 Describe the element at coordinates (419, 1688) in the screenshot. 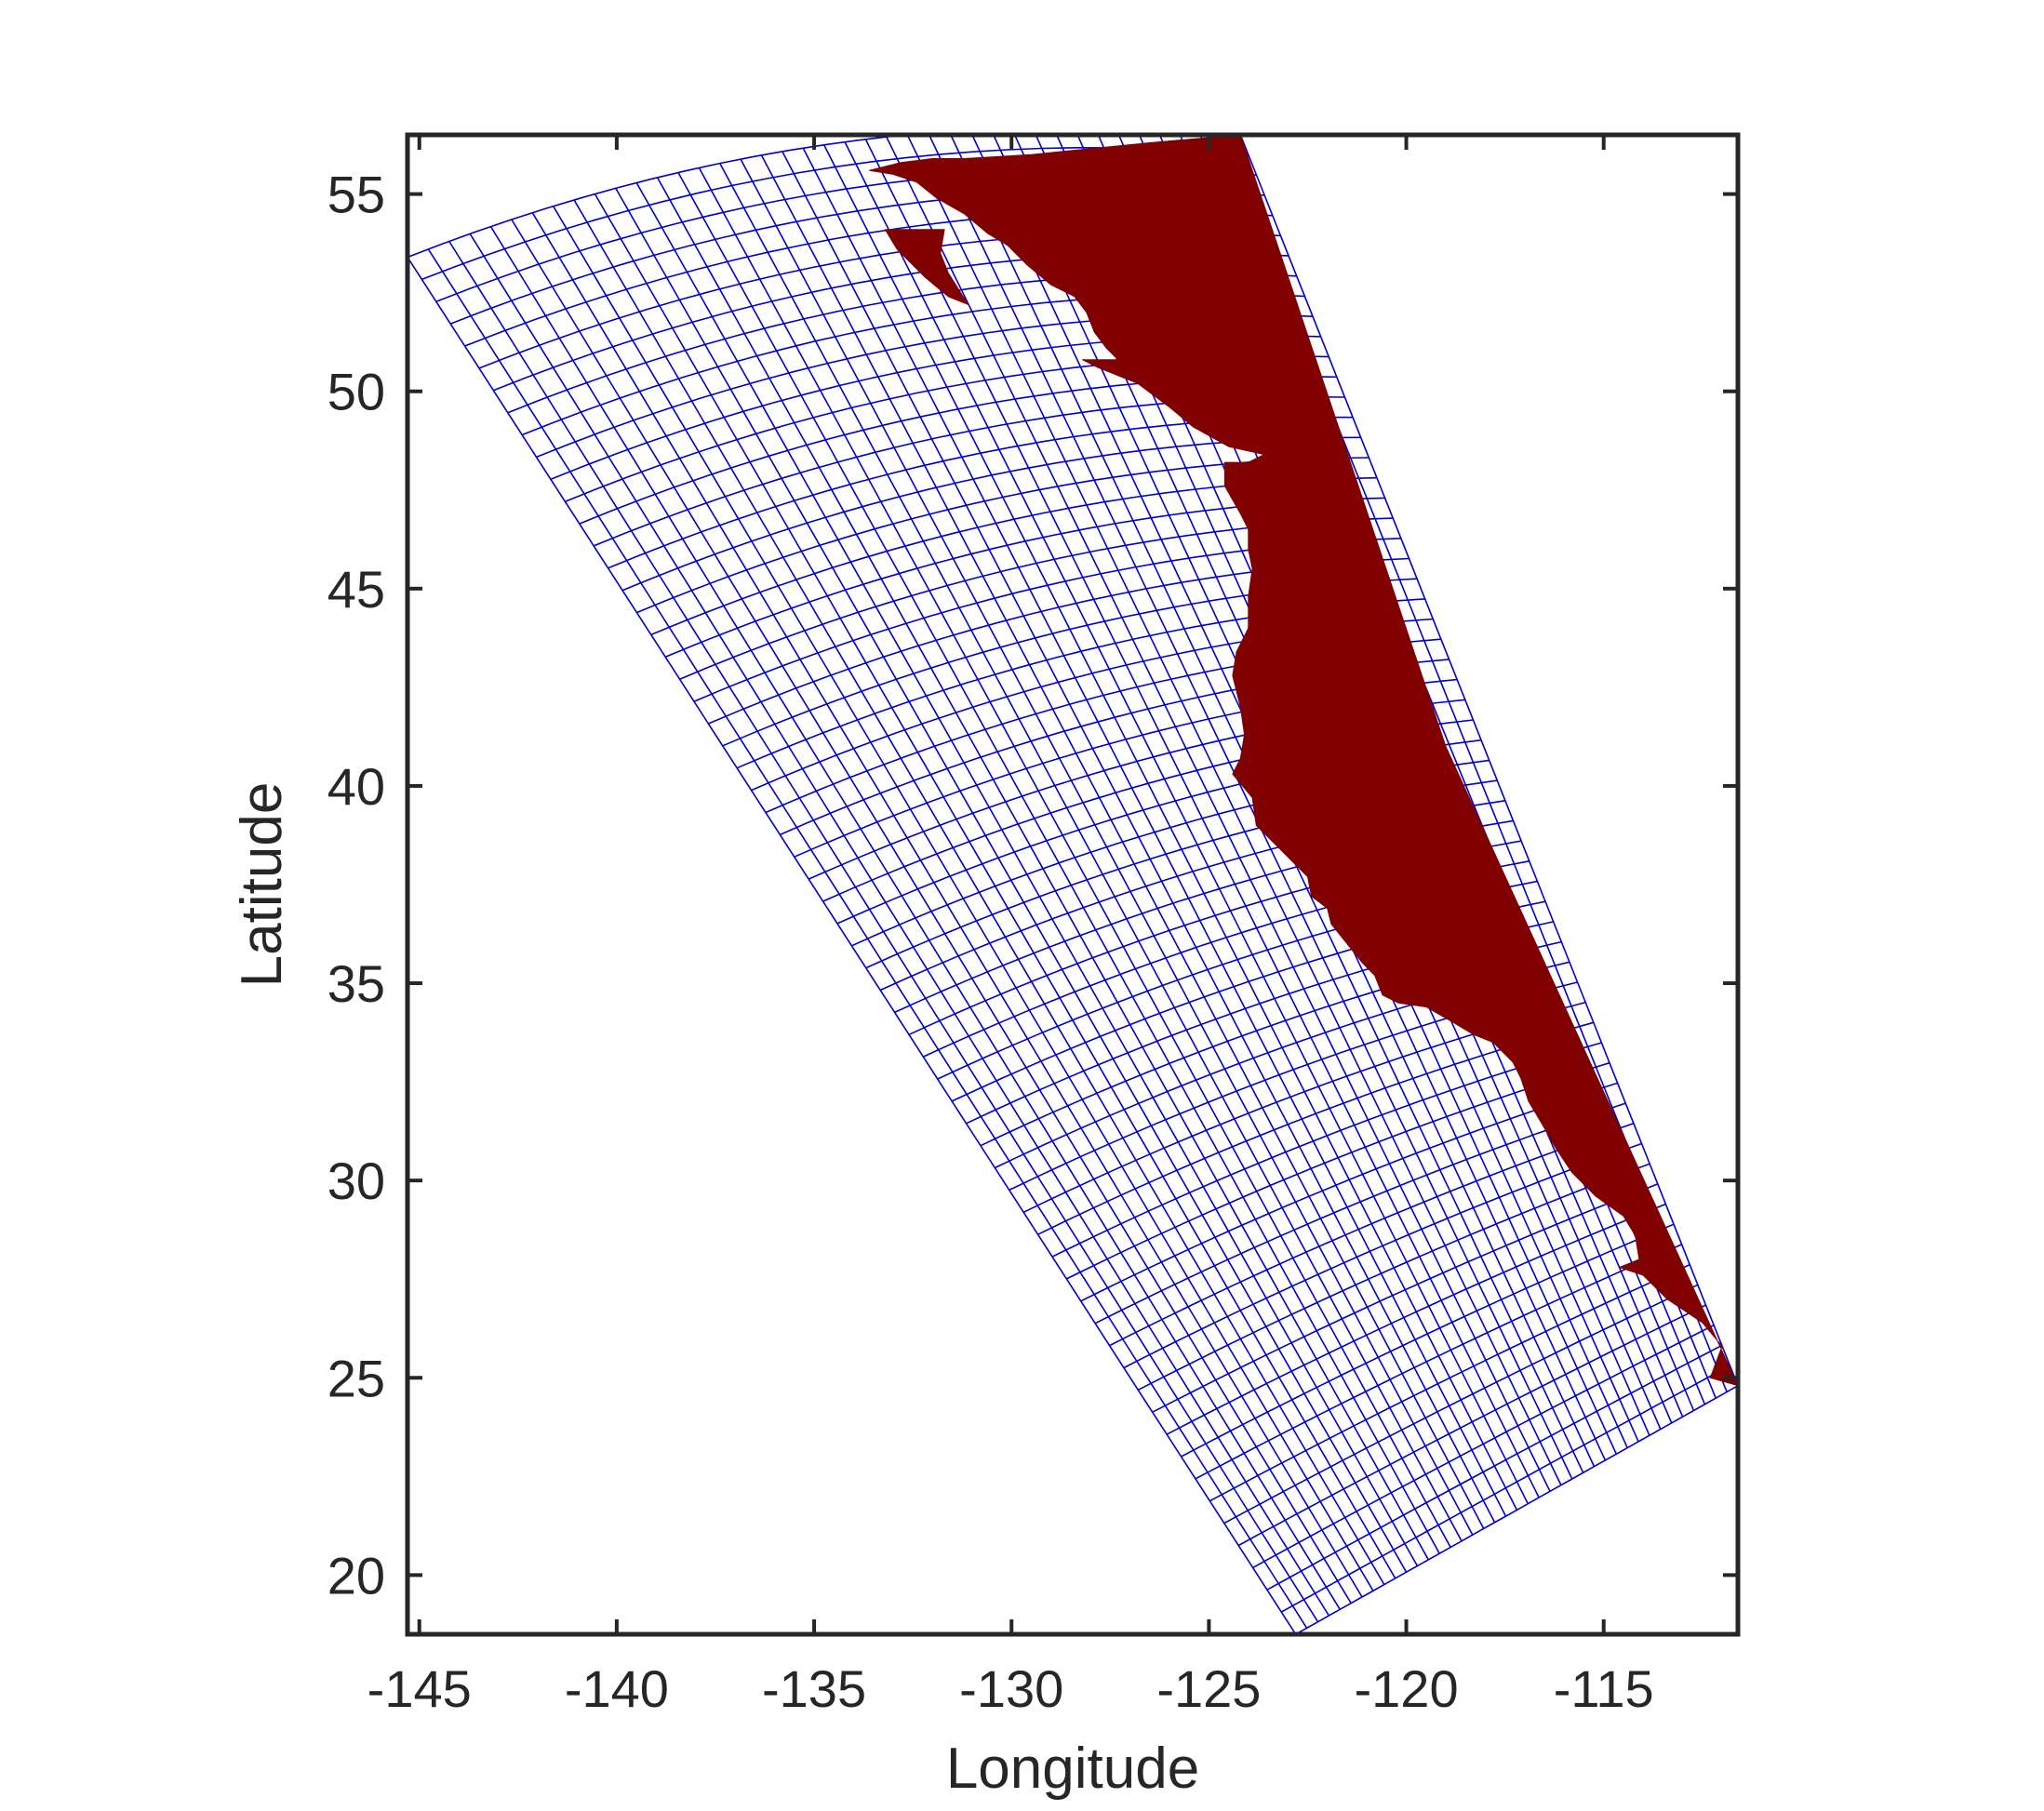

I see `x-tick-label: -145` at that location.